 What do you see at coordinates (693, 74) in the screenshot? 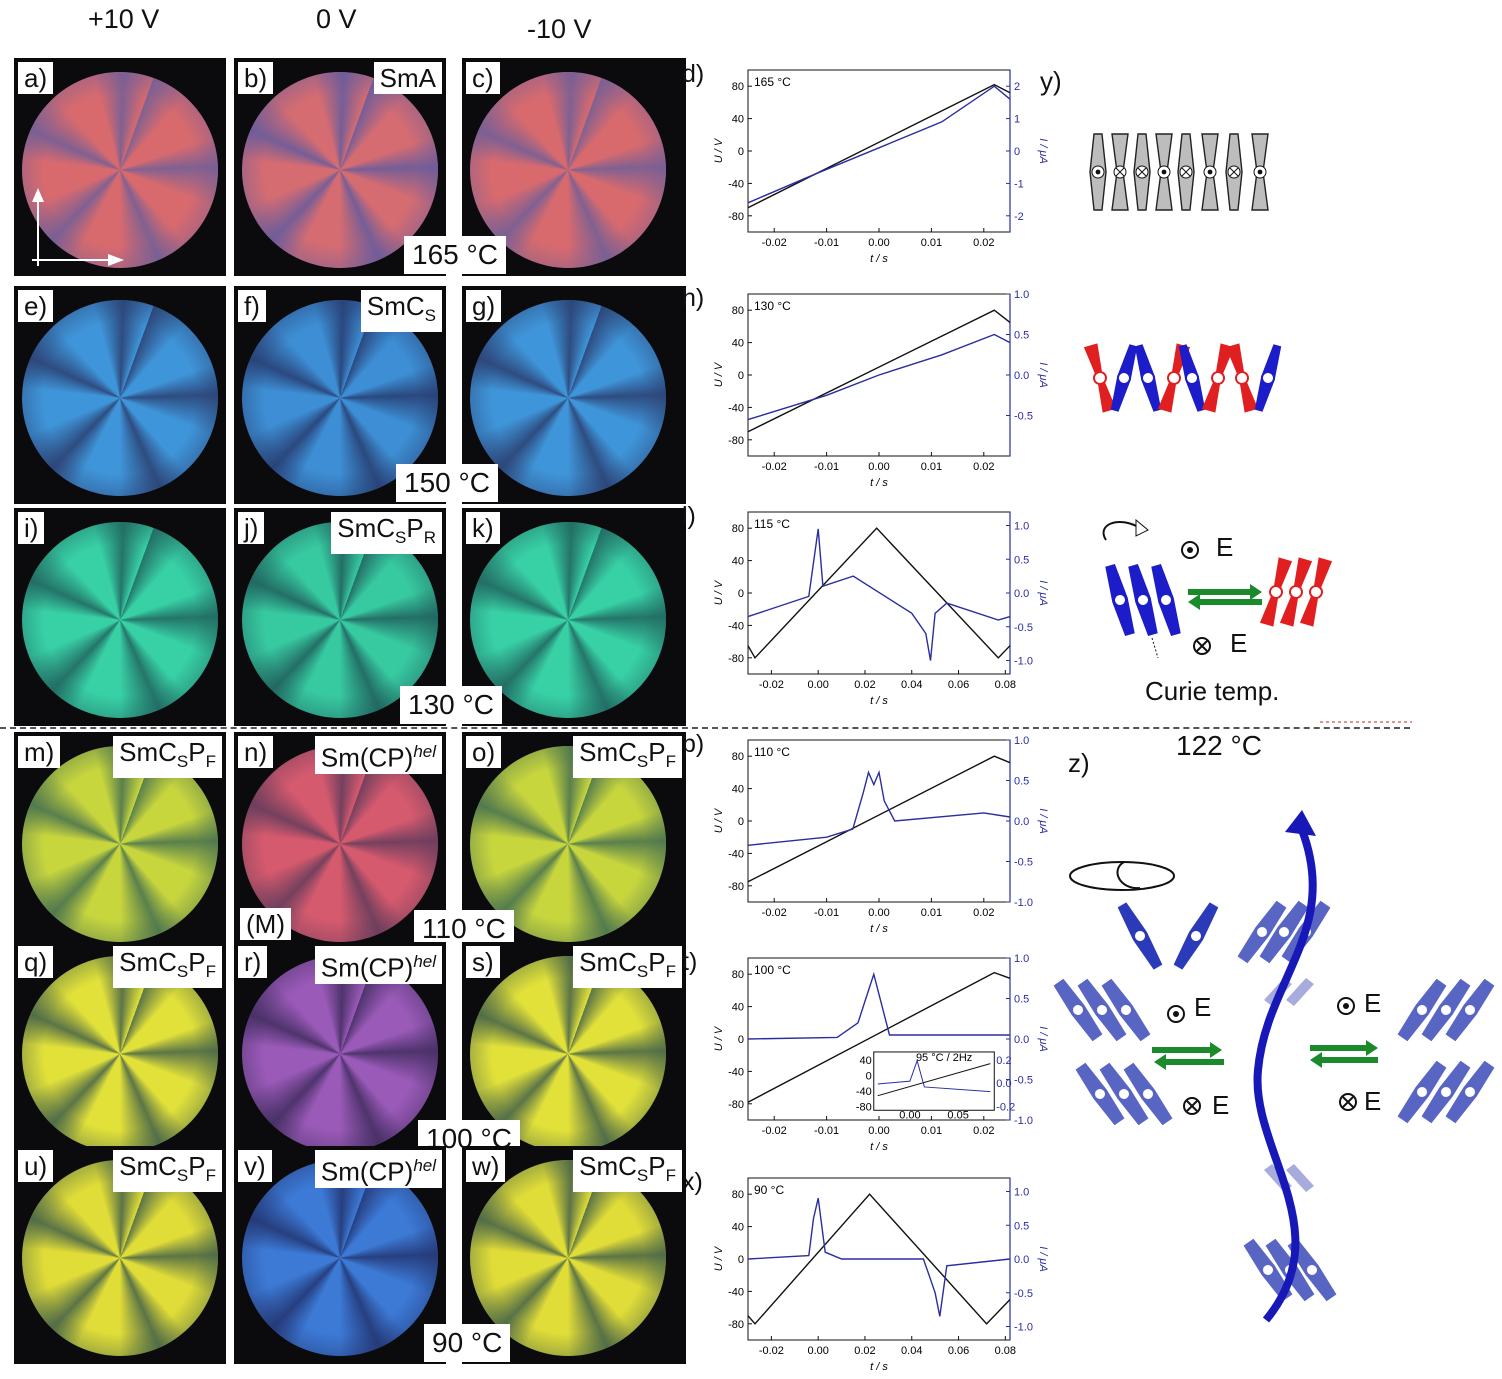
I see `plot-letter: d)` at bounding box center [693, 74].